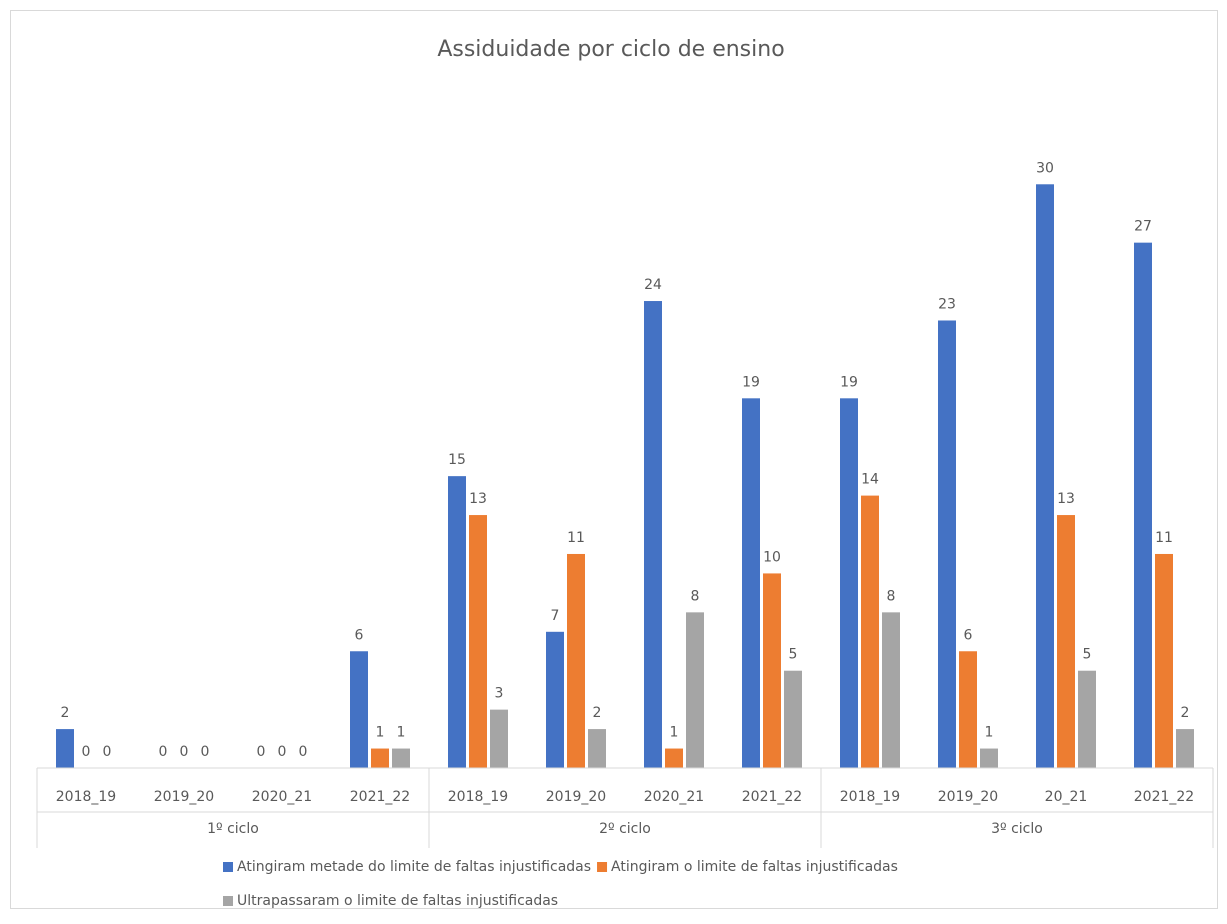 This screenshot has height=924, width=1227. Describe the element at coordinates (610, 49) in the screenshot. I see `chart-title: Assiduidade por ciclo de ensino` at that location.